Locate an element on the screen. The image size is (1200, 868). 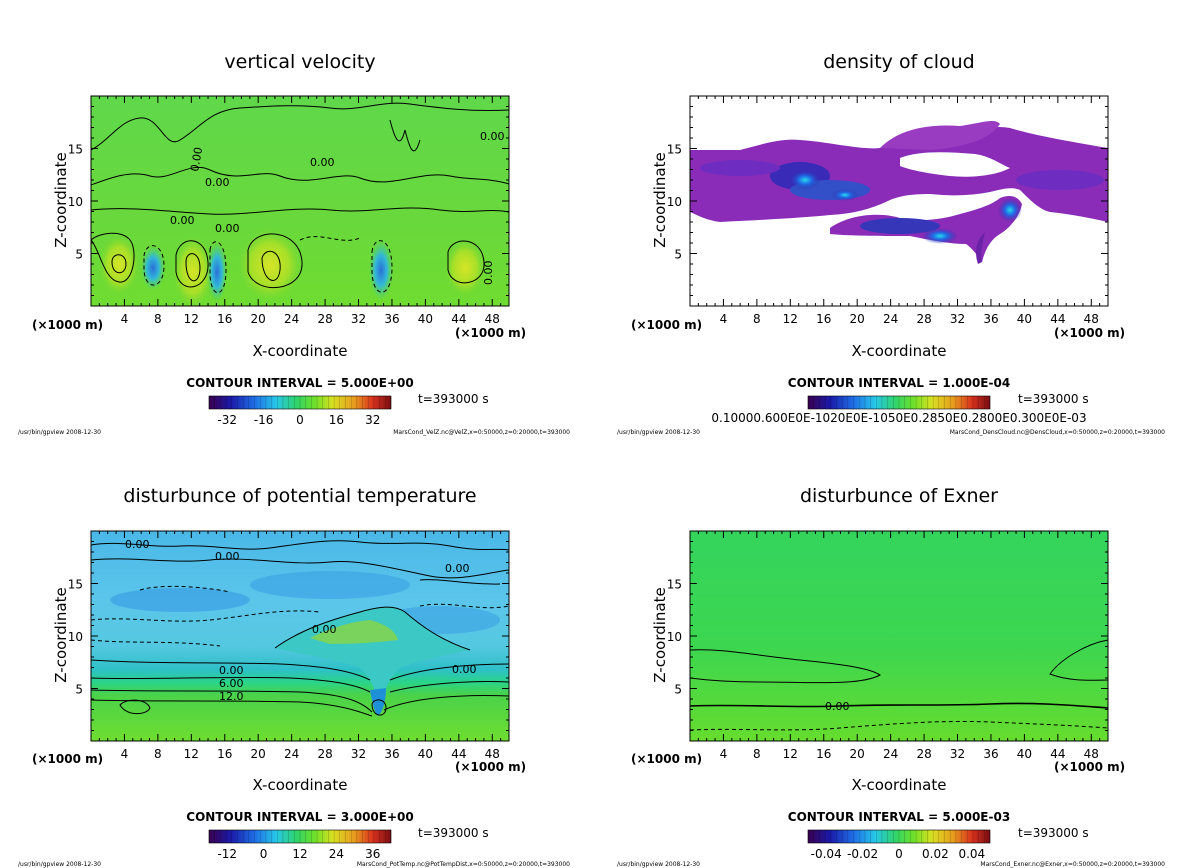
colorbar-ticks: -32 -16 0 16 32 is located at coordinates (300, 411).